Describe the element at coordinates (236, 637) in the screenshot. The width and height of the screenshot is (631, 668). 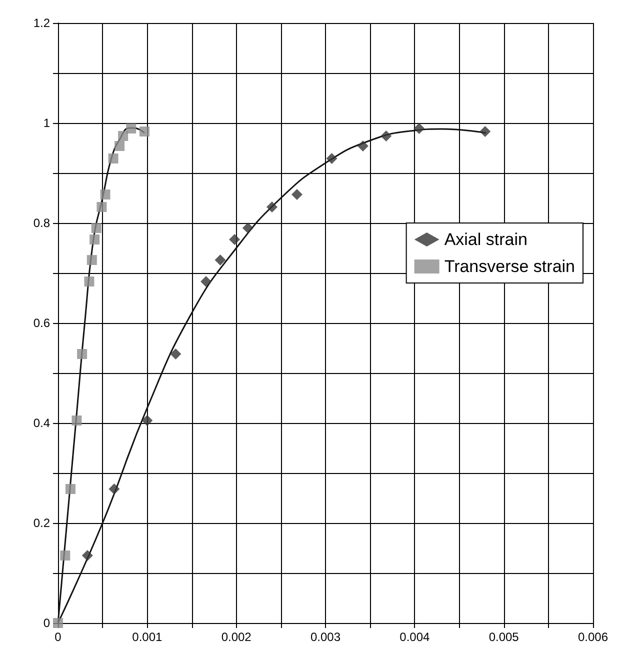
I see `x-tick-label: 0.002` at that location.